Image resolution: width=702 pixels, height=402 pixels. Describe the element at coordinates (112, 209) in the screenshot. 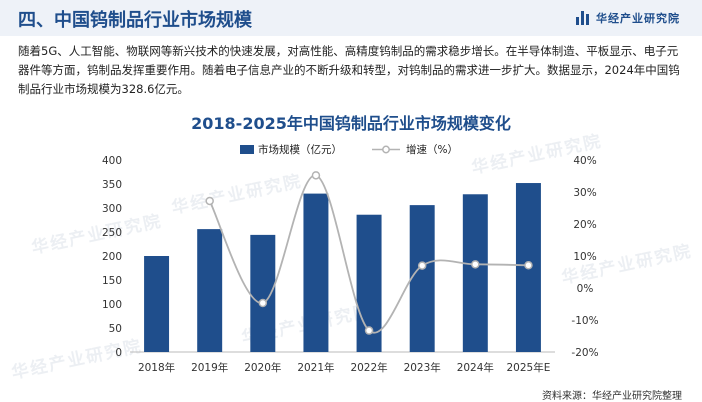

I see `y-left-tick-label: 300` at that location.